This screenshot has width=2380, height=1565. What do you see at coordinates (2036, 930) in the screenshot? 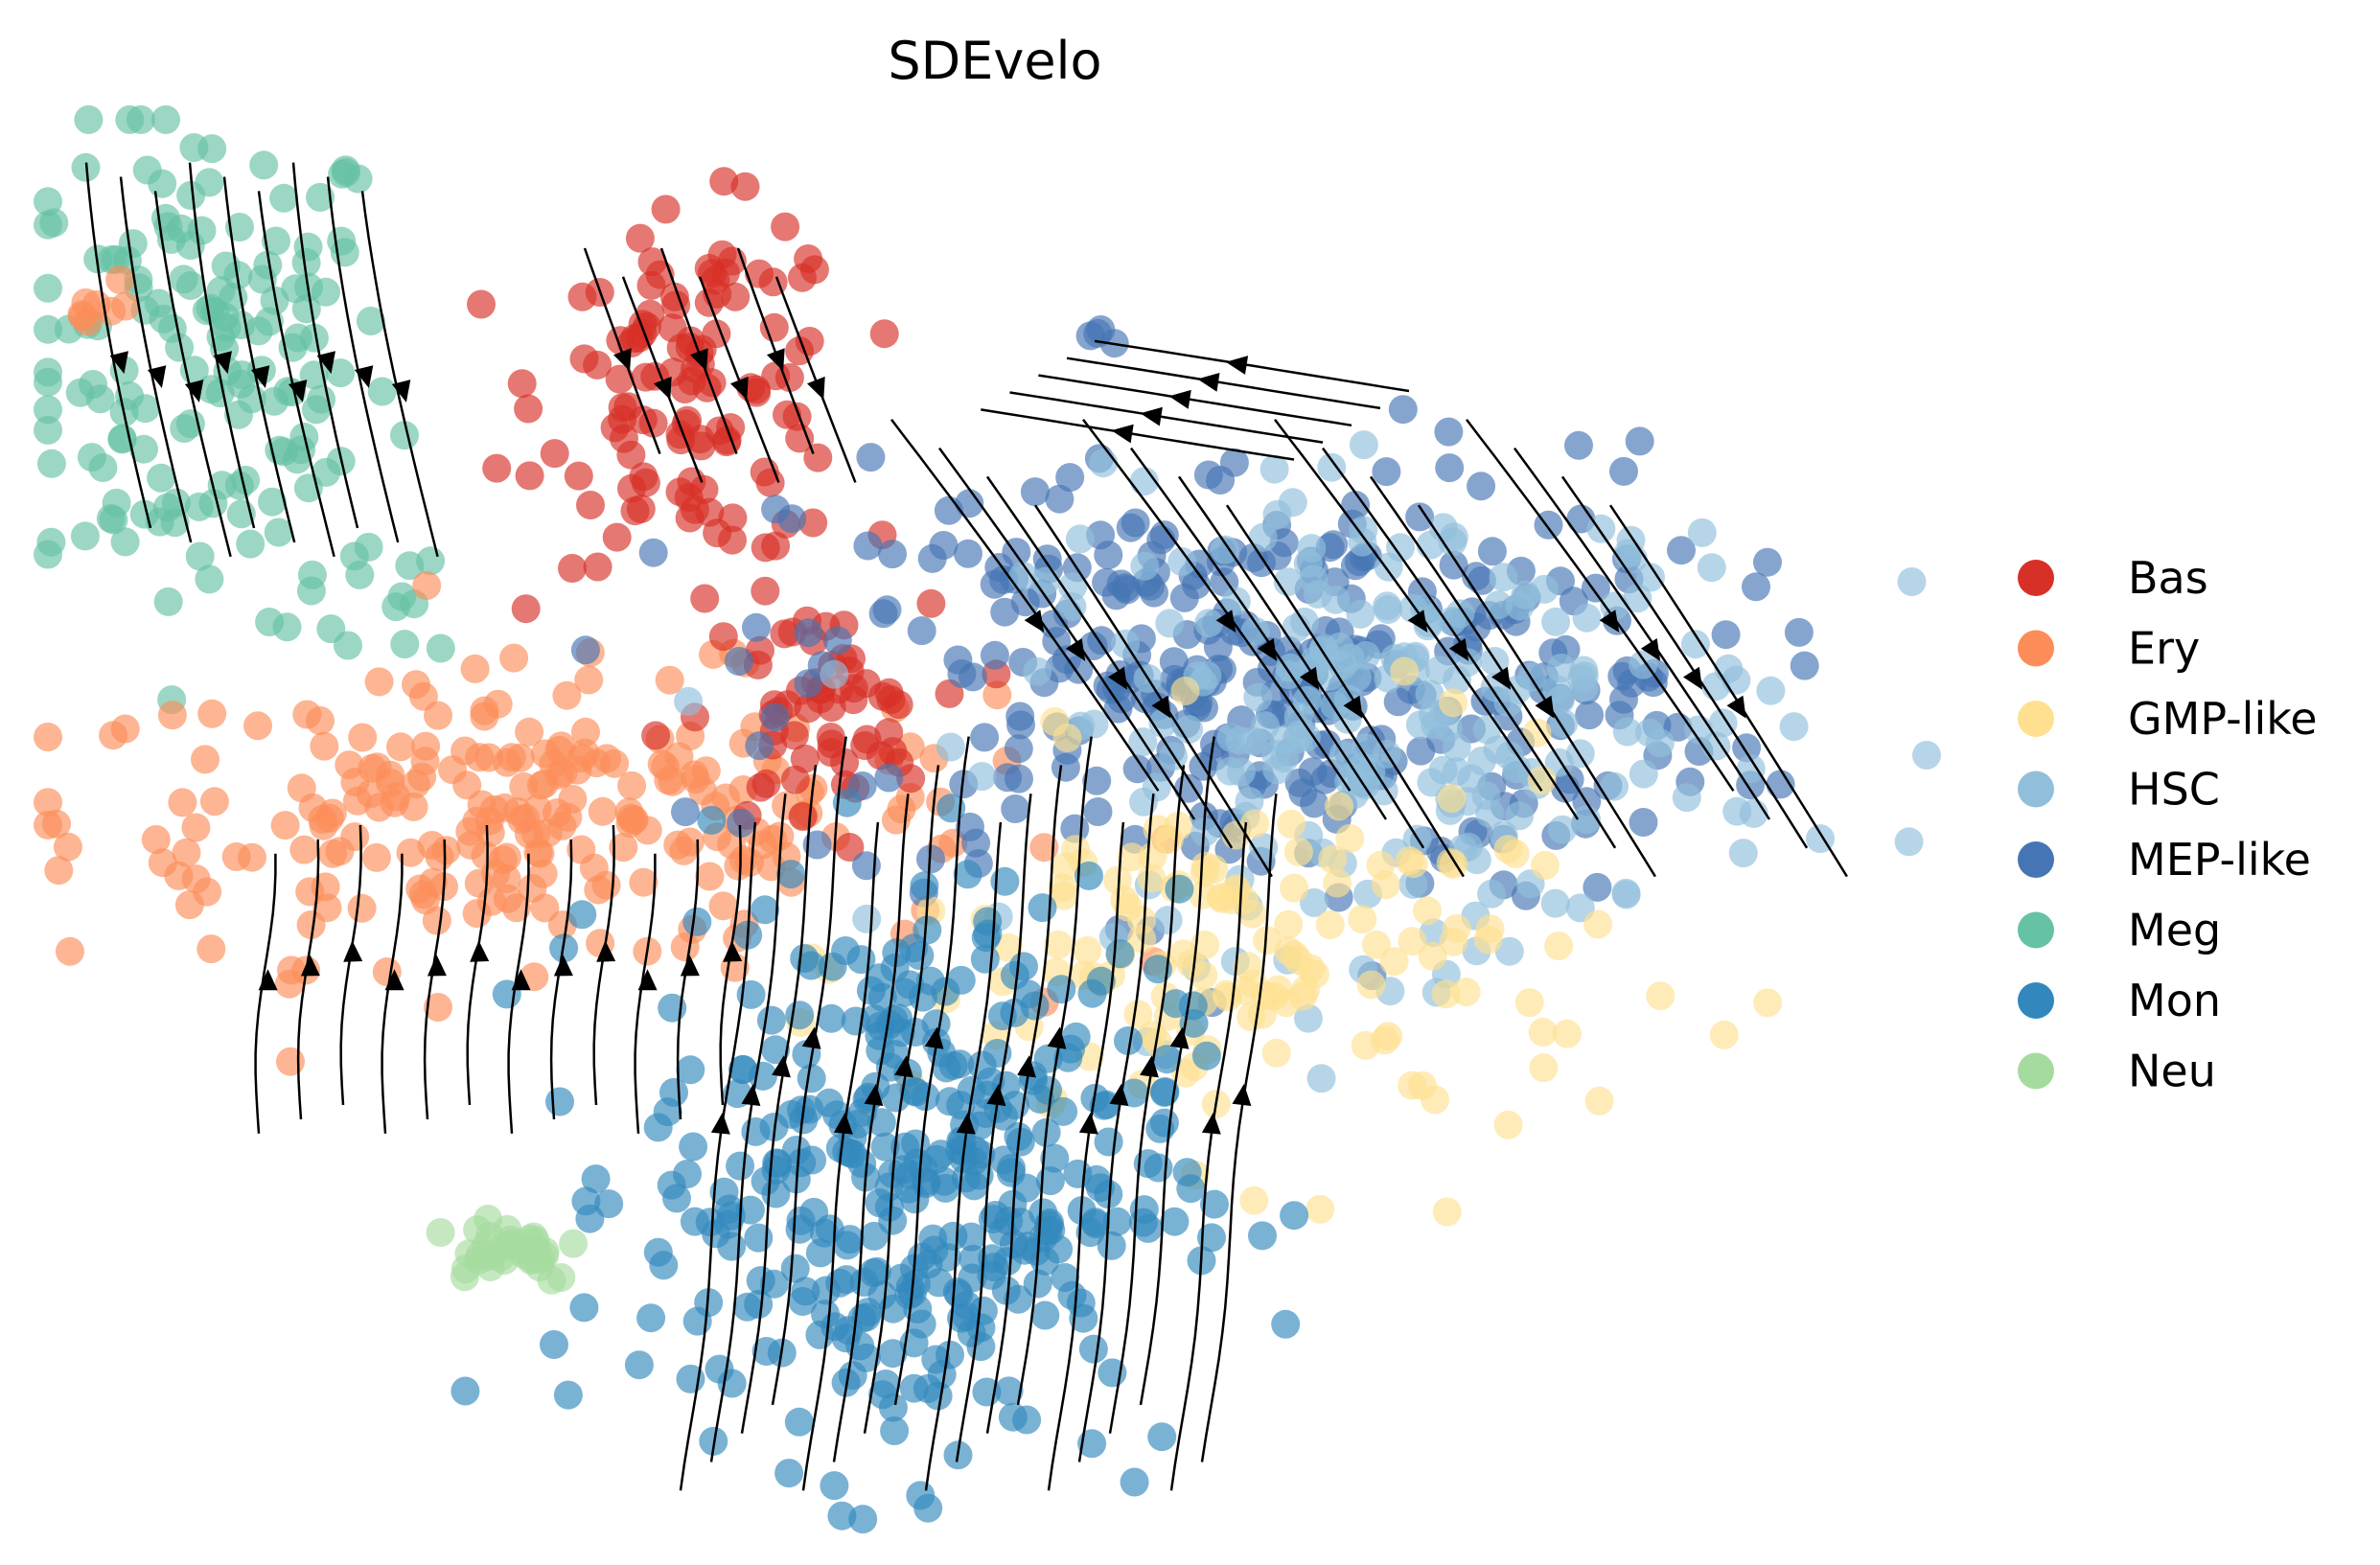
I see `legend-marker-meg` at bounding box center [2036, 930].